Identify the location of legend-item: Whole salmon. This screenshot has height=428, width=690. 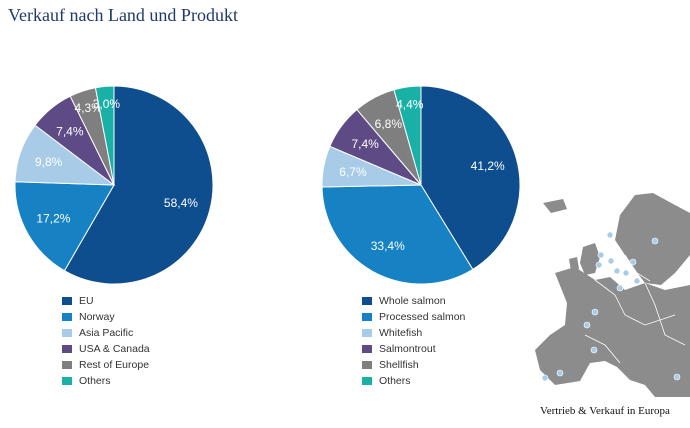
(413, 301).